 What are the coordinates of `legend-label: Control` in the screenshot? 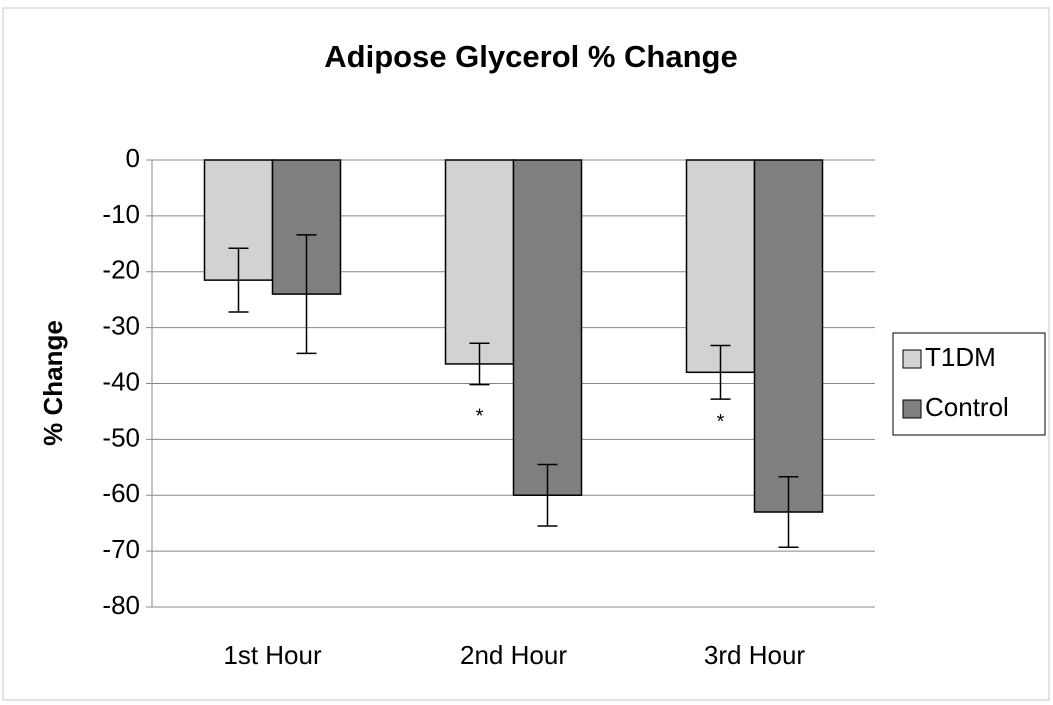 It's located at (967, 407).